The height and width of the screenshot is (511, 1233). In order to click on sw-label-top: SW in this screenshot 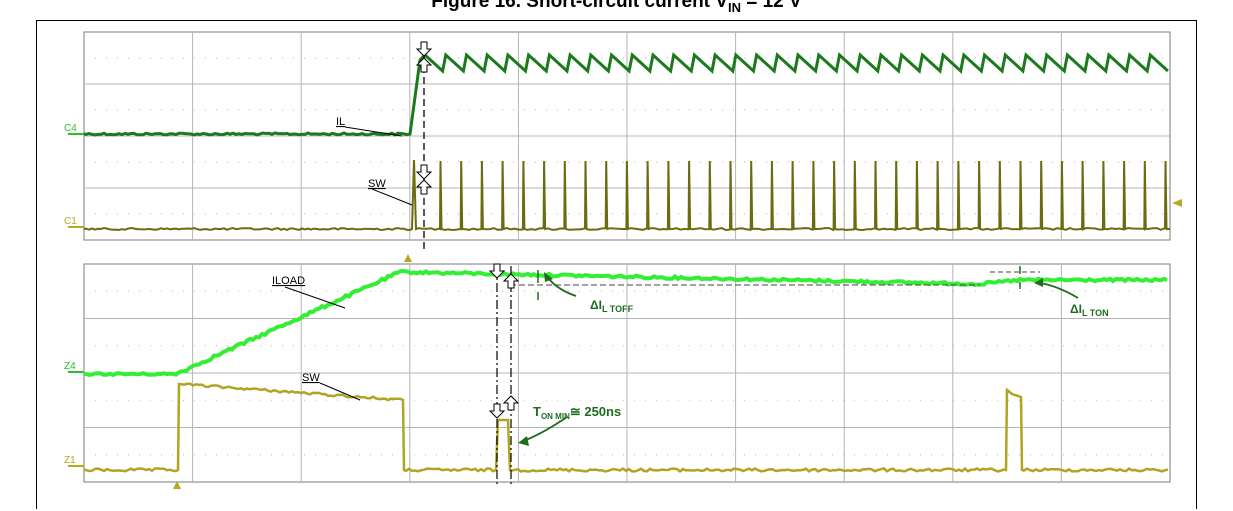, I will do `click(377, 184)`.